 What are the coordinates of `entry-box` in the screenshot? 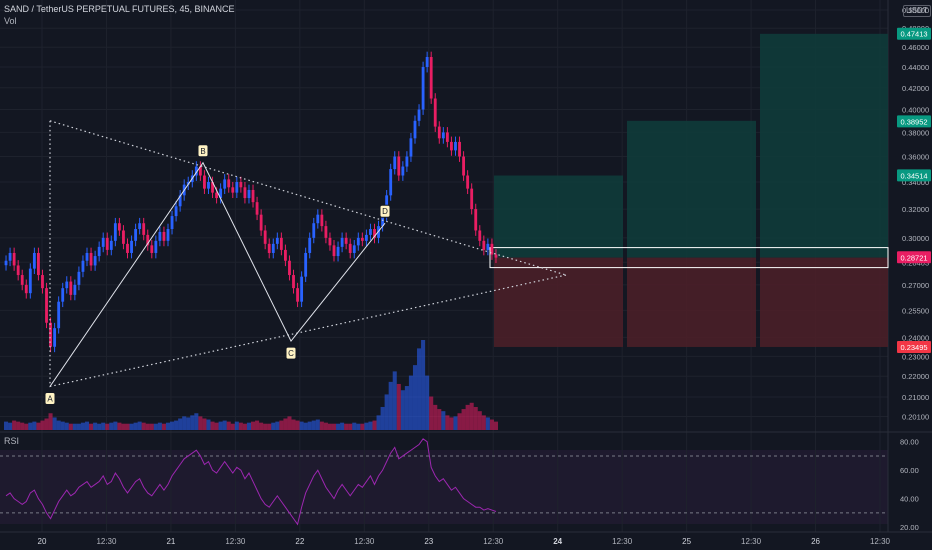 It's located at (689, 258).